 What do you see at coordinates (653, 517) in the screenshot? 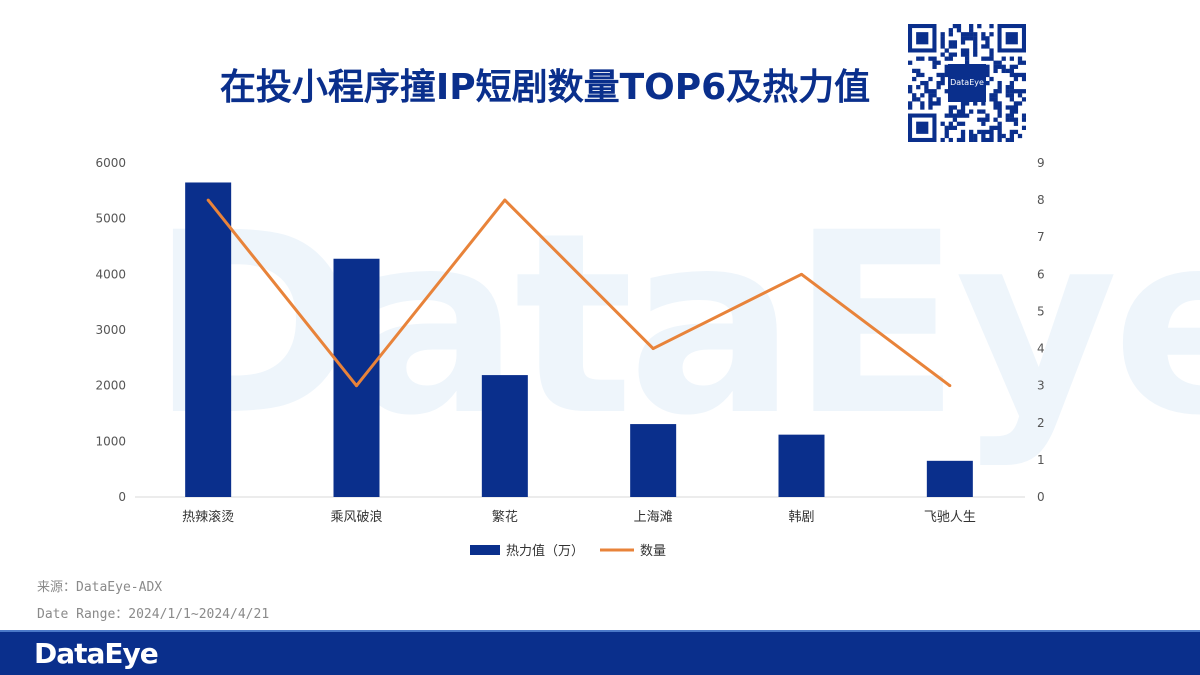
I see `x-tick-label: 上海滩` at bounding box center [653, 517].